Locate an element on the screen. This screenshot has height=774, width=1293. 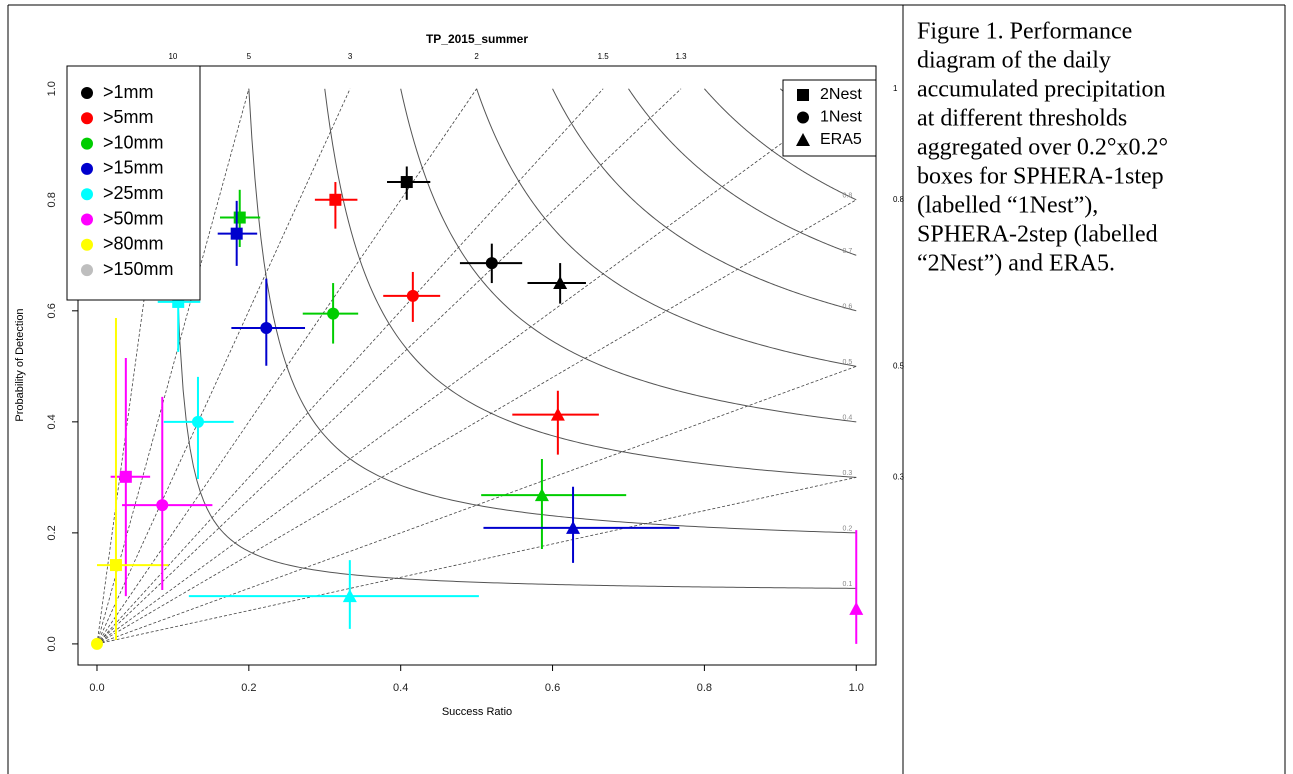
chart-title: TP_2015_summer is located at coordinates (477, 39).